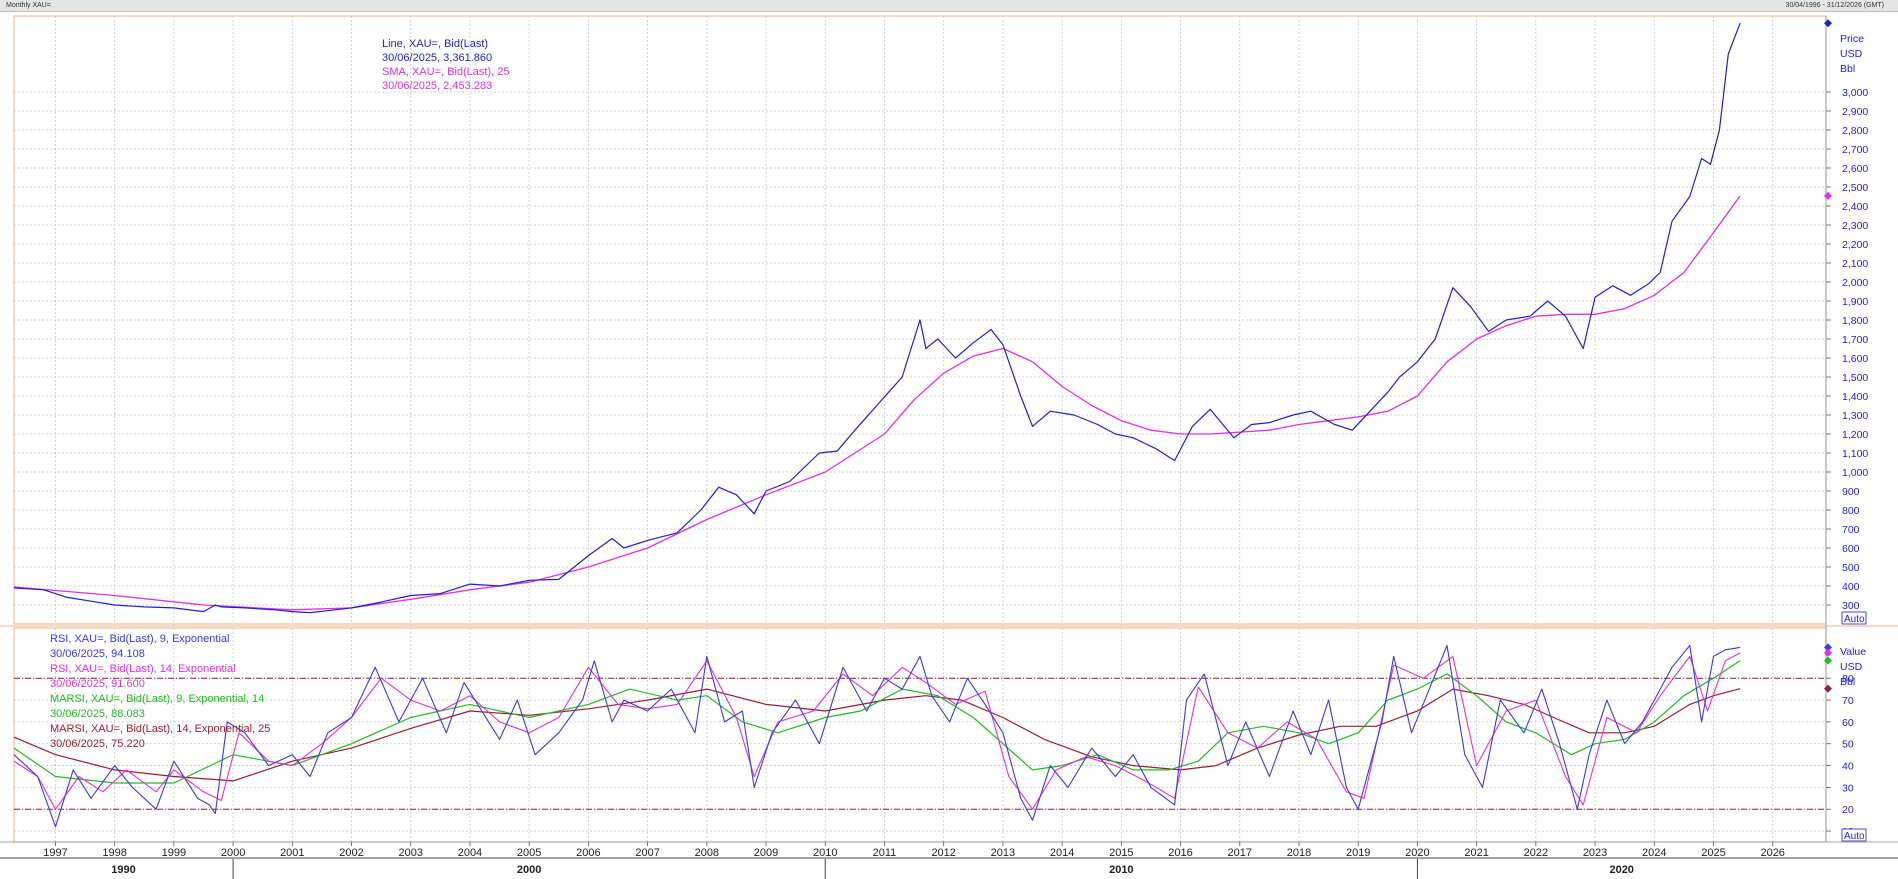 This screenshot has width=1898, height=879. Describe the element at coordinates (588, 853) in the screenshot. I see `x-tick-label: 2006` at that location.